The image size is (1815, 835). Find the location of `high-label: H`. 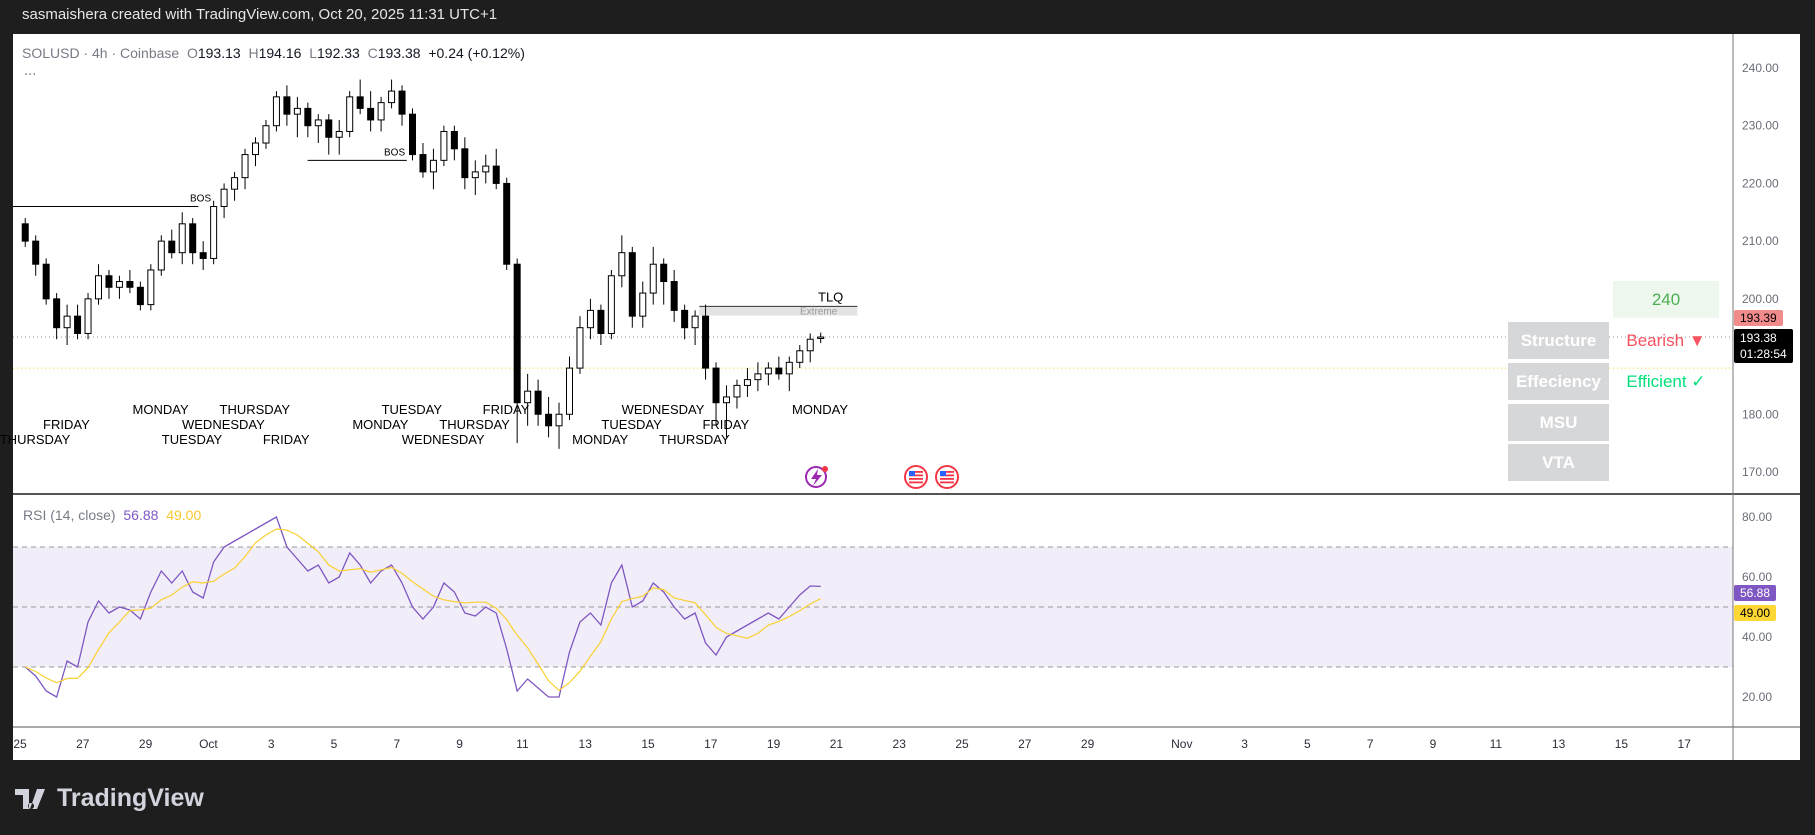

high-label: H is located at coordinates (253, 53).